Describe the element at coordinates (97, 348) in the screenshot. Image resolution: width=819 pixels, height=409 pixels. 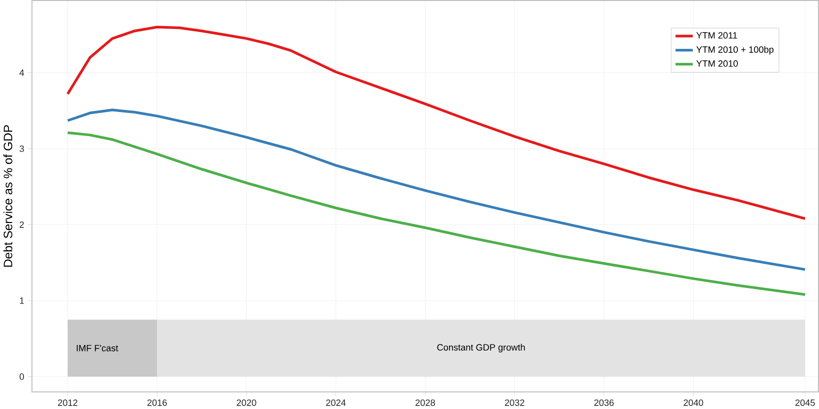
I see `band-label: IMF F'cast` at that location.